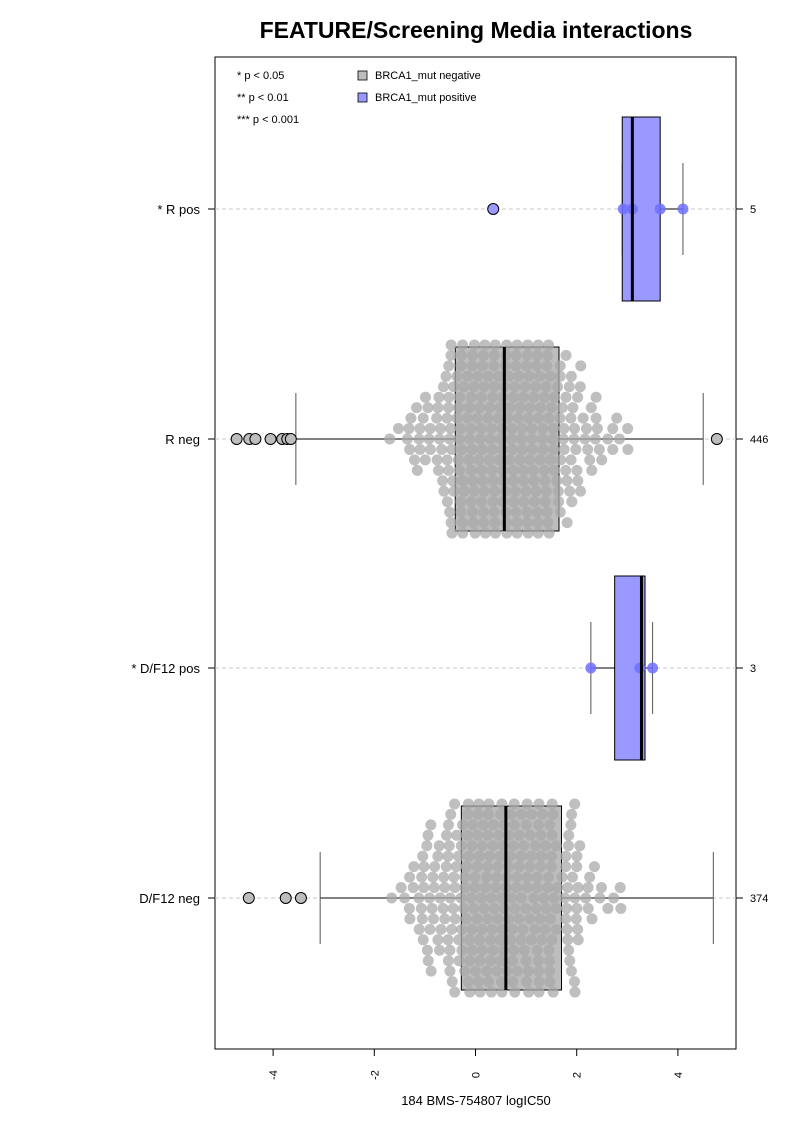 The height and width of the screenshot is (1122, 793). I want to click on group-label: R neg, so click(182, 439).